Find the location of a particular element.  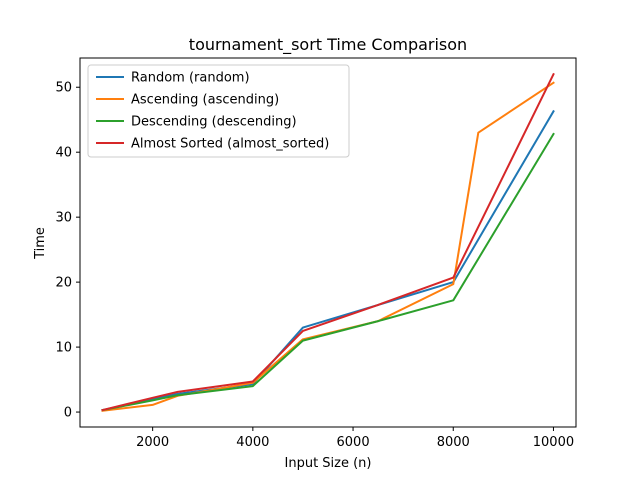

x-tick-label-2: 6000 is located at coordinates (353, 442).